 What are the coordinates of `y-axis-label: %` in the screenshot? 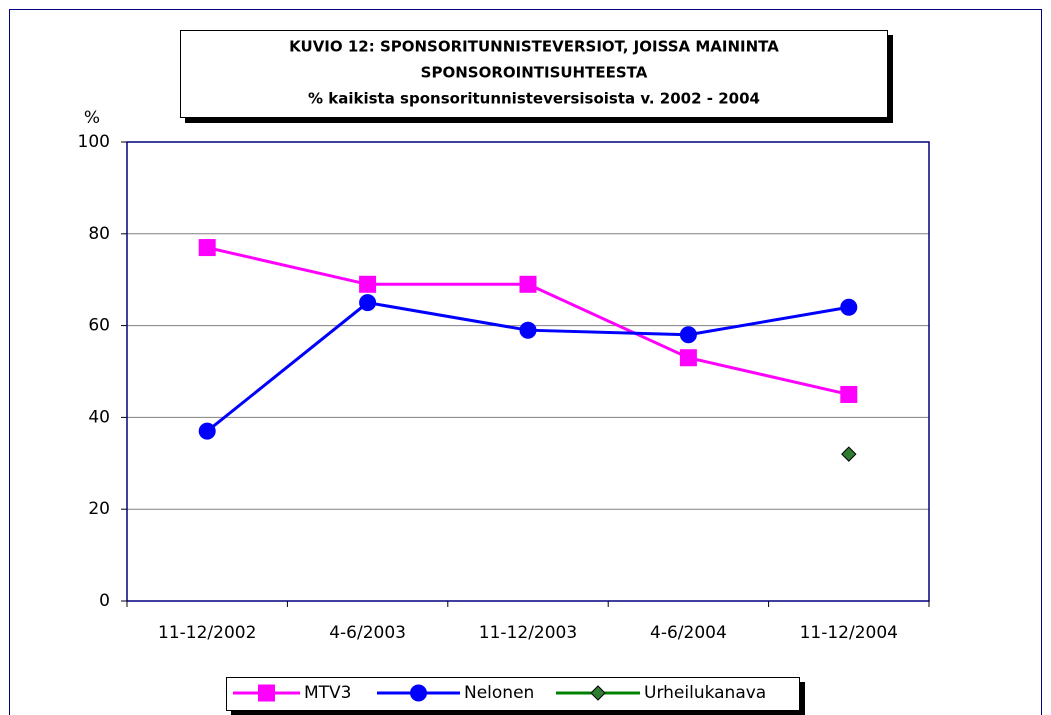 It's located at (92, 118).